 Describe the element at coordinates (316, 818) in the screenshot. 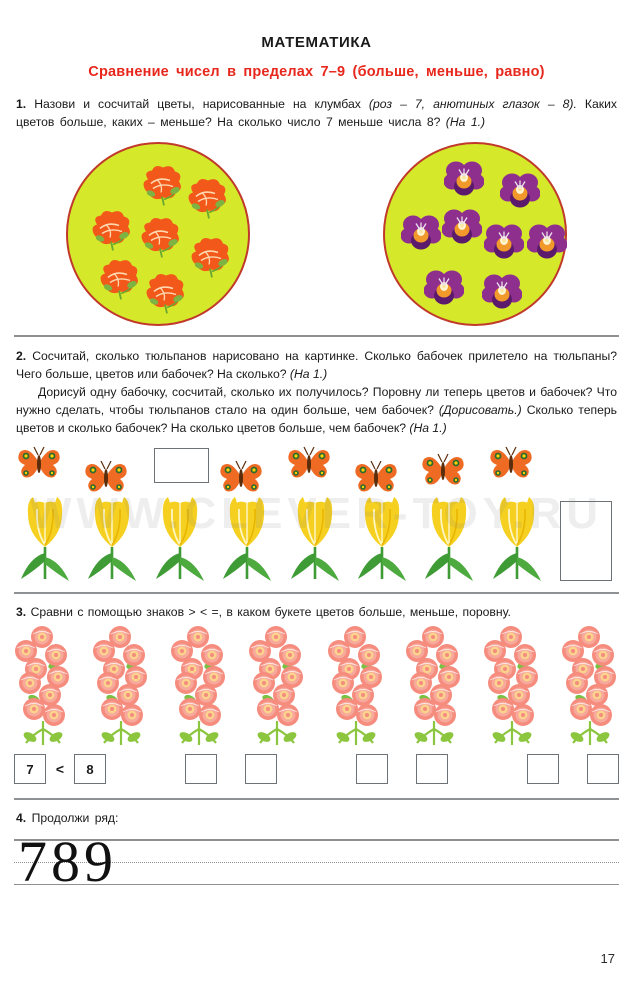

I see `task-4-text: 4. Продолжи ряд:` at that location.